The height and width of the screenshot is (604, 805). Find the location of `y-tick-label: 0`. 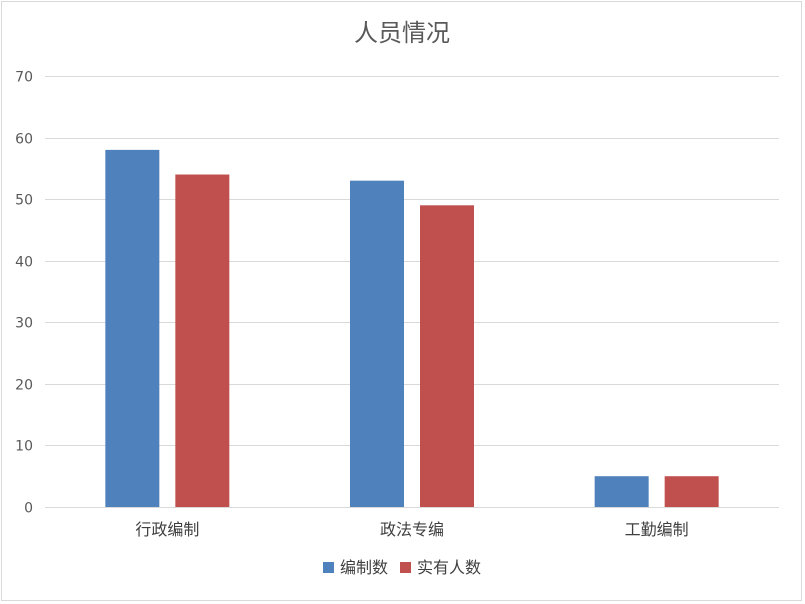

y-tick-label: 0 is located at coordinates (28, 509).